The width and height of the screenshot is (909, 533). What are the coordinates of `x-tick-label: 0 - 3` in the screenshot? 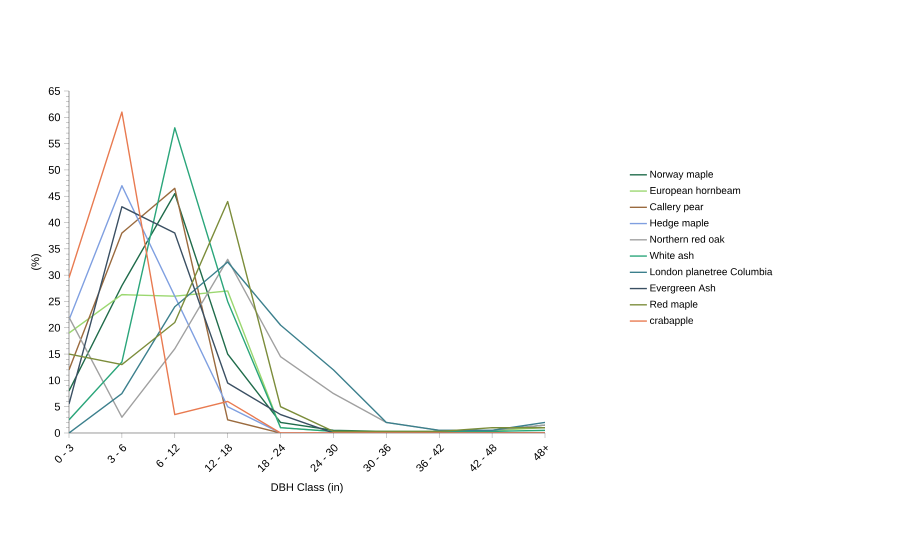 It's located at (64, 453).